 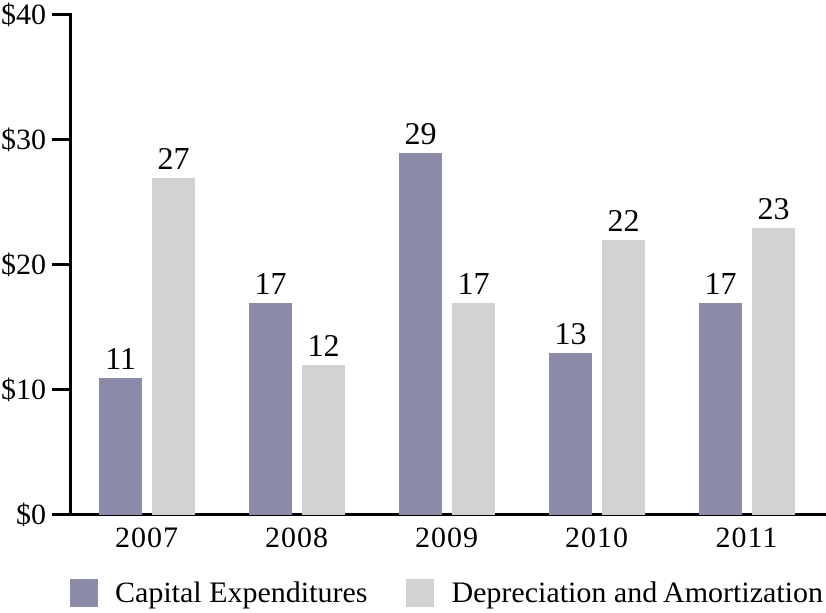 What do you see at coordinates (720, 282) in the screenshot?
I see `bar-value-label-capital-expenditures-2011: 17` at bounding box center [720, 282].